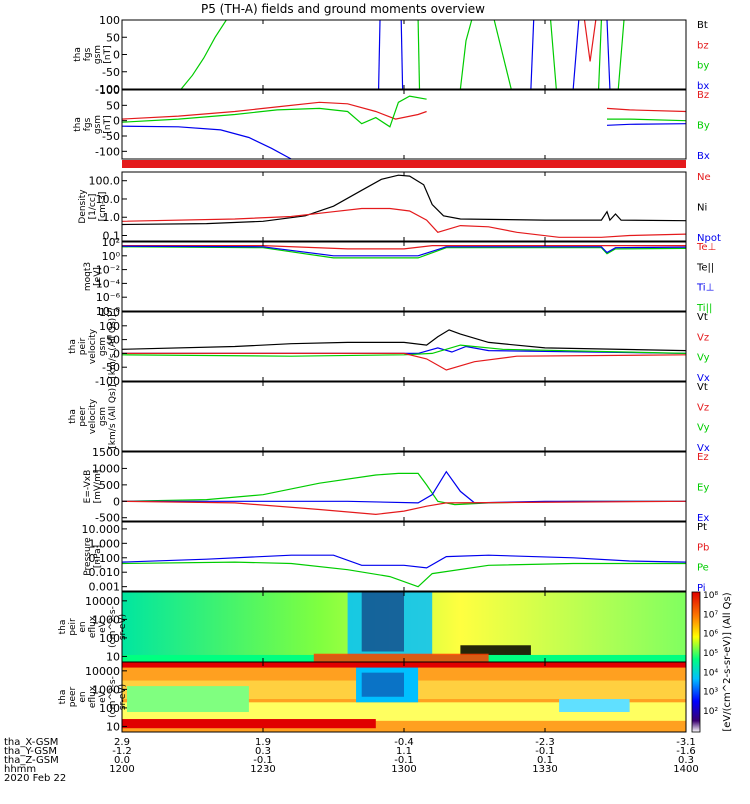 The width and height of the screenshot is (750, 804). What do you see at coordinates (262, 769) in the screenshot?
I see `time-row-value: 1230` at bounding box center [262, 769].